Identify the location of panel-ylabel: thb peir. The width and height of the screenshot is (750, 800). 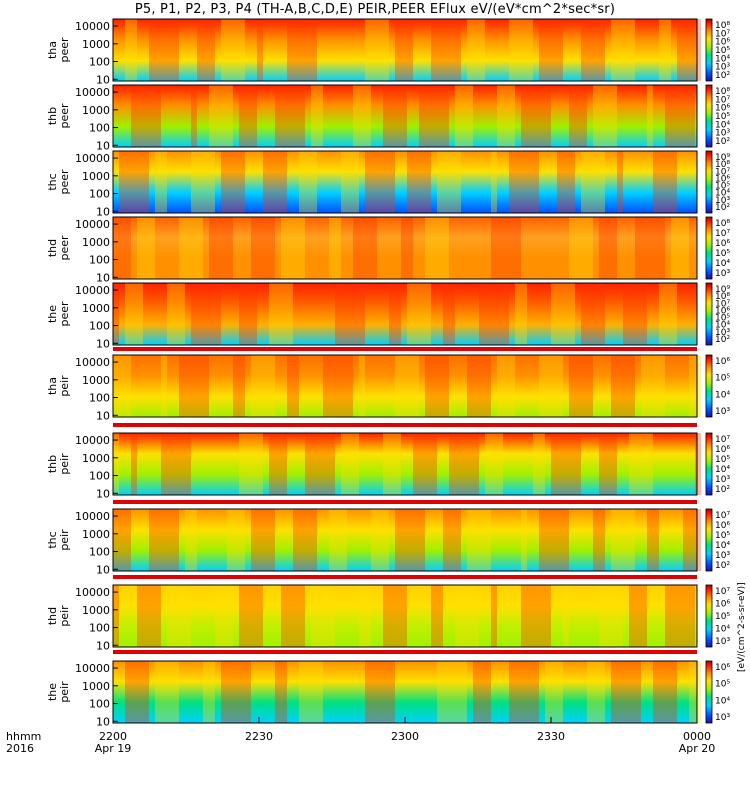
(58, 464).